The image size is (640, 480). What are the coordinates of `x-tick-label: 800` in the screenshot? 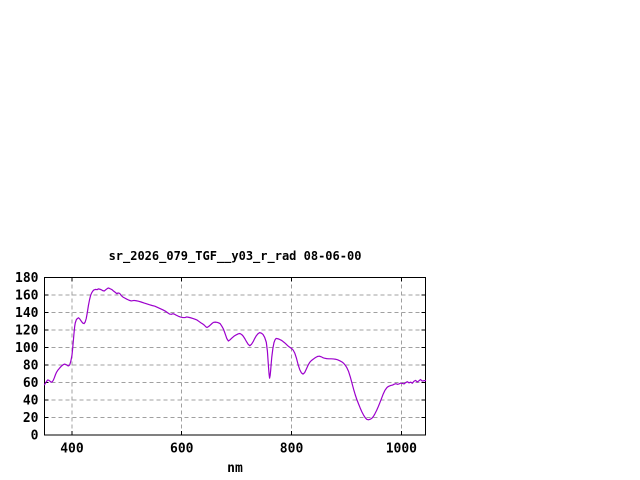 It's located at (292, 449).